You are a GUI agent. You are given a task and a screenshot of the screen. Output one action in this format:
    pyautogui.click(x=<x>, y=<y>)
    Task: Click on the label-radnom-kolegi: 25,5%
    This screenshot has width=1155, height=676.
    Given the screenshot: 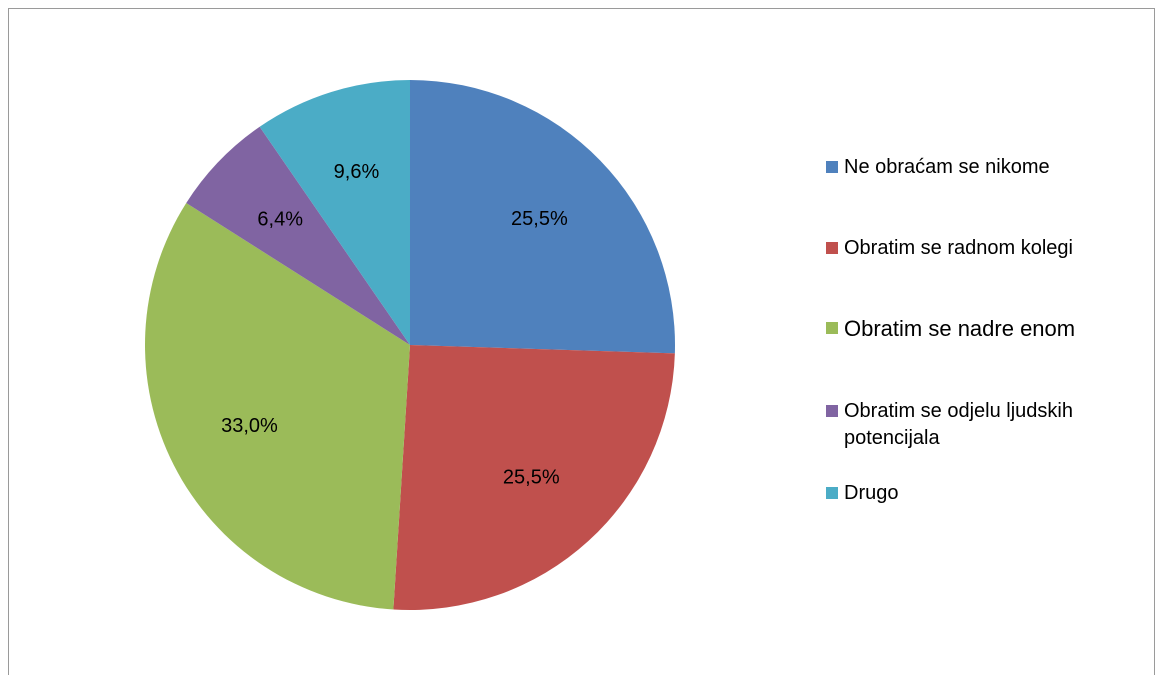 What is the action you would take?
    pyautogui.click(x=531, y=478)
    